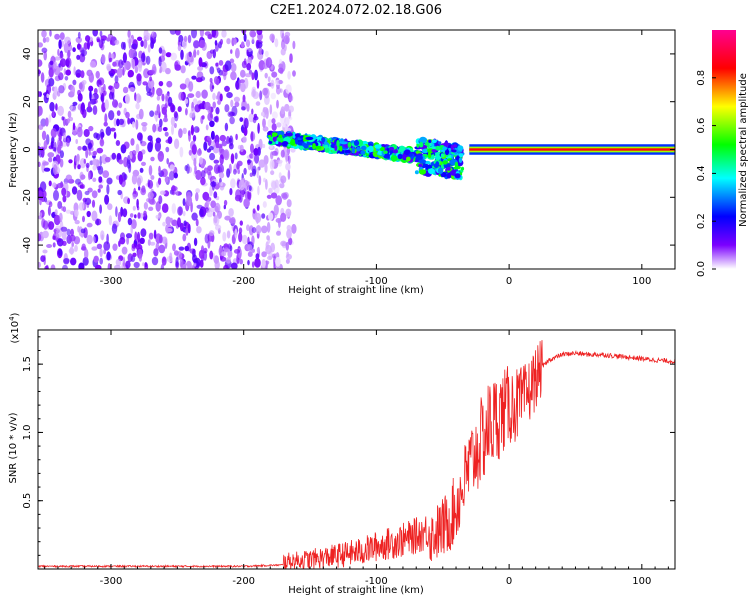 The width and height of the screenshot is (750, 600). What do you see at coordinates (27, 501) in the screenshot?
I see `y-tick-label: 0.5` at bounding box center [27, 501].